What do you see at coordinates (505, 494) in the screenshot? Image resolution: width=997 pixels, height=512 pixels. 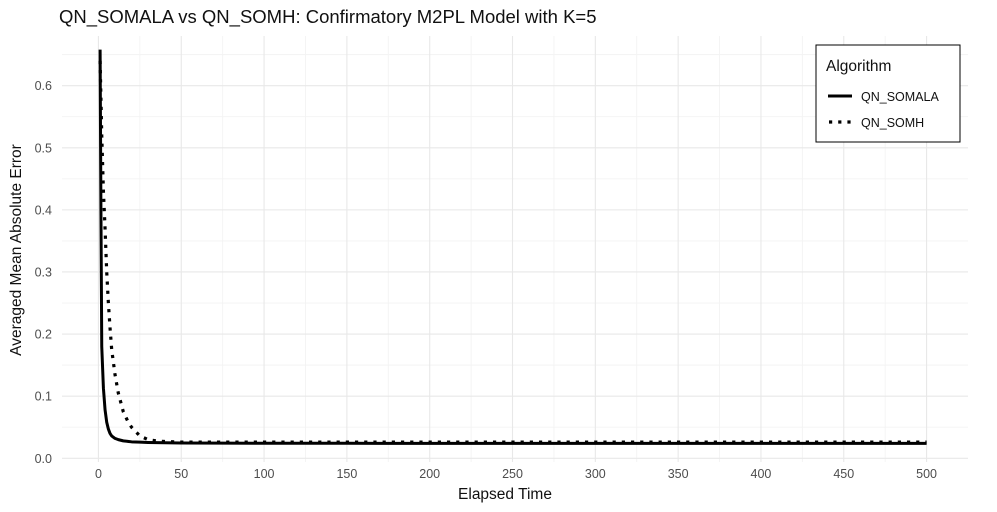 I see `x-axis-label: Elapsed Time` at bounding box center [505, 494].